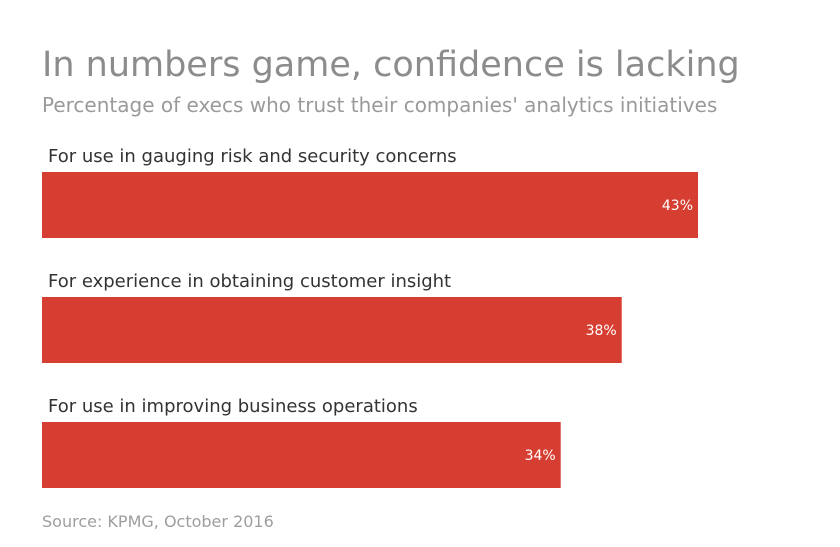 This screenshot has height=547, width=840. Describe the element at coordinates (391, 65) in the screenshot. I see `chart-title: In numbers game, confidence is lacking` at that location.